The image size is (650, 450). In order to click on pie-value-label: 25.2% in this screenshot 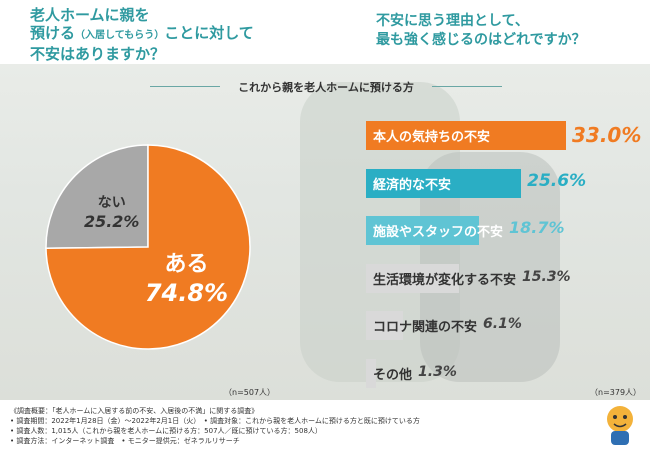, I will do `click(112, 221)`.